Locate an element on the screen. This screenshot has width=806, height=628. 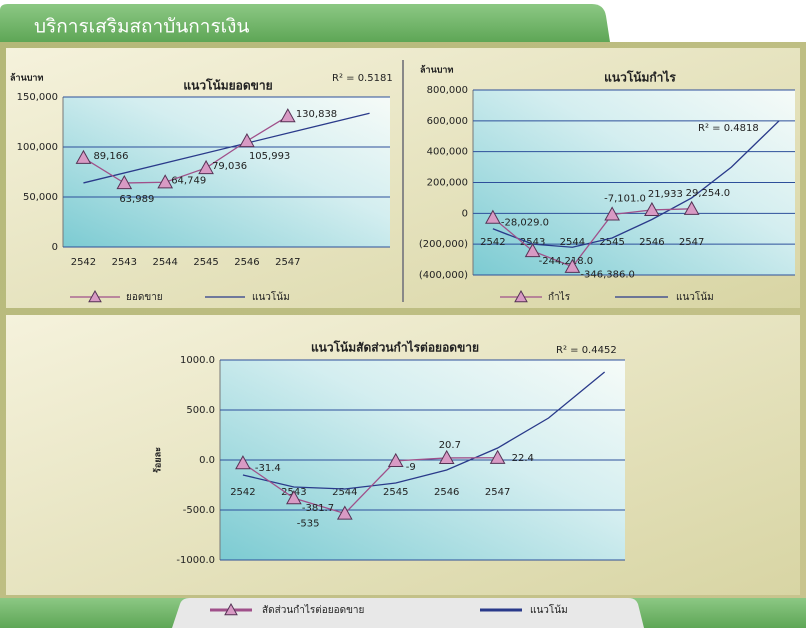
data-label: -7,101.0 is located at coordinates (625, 198).